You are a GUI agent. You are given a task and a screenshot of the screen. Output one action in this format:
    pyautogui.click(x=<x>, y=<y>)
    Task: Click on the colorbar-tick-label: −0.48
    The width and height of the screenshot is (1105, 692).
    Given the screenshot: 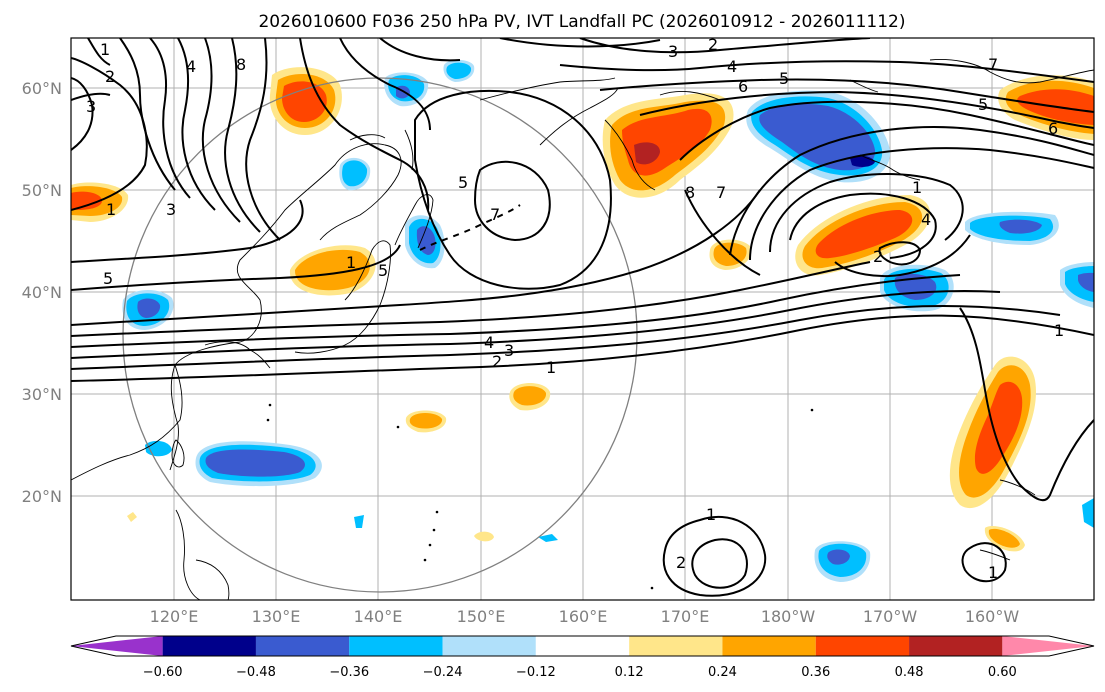 What is the action you would take?
    pyautogui.click(x=256, y=672)
    